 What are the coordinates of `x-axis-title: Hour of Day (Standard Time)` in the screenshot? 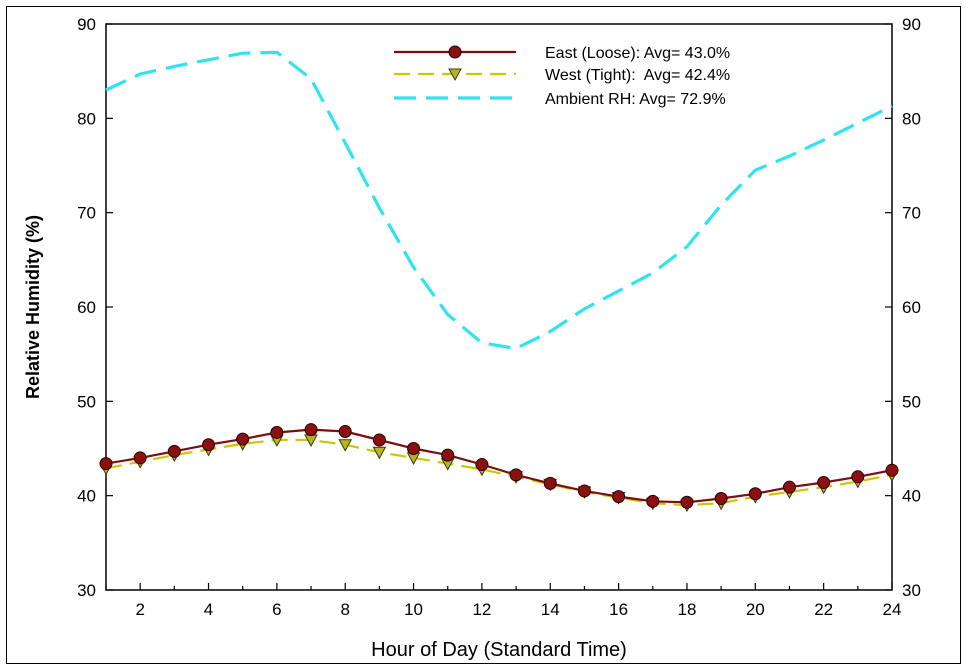 It's located at (499, 650).